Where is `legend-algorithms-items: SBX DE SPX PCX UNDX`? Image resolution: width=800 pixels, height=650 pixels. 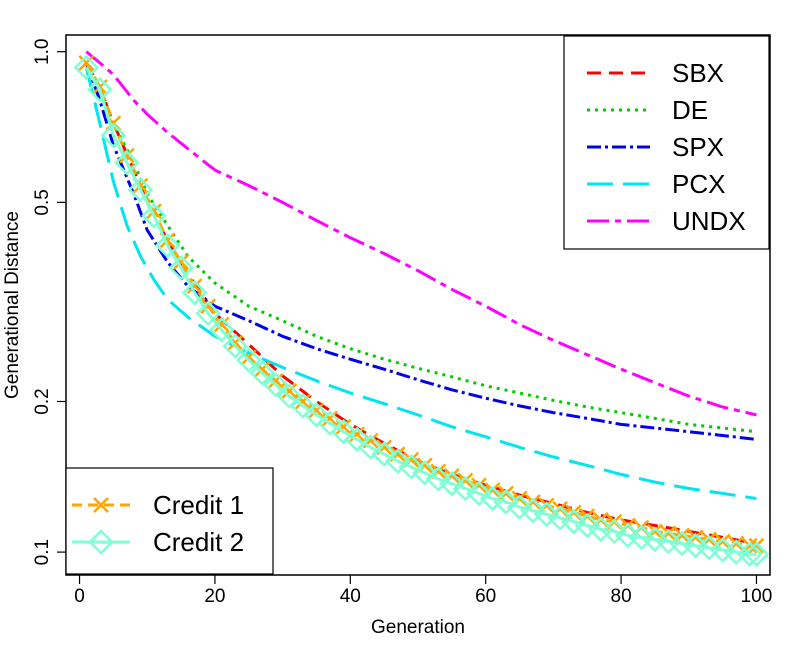
legend-algorithms-items: SBX DE SPX PCX UNDX is located at coordinates (666, 147).